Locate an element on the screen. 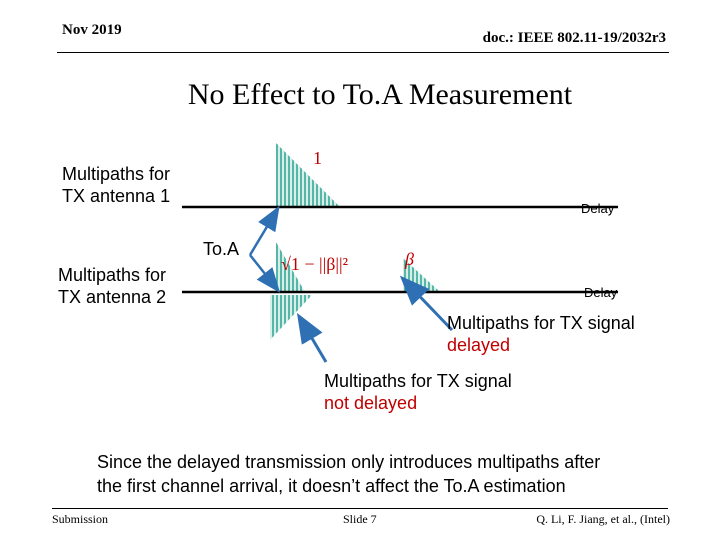  footer-rule is located at coordinates (360, 508).